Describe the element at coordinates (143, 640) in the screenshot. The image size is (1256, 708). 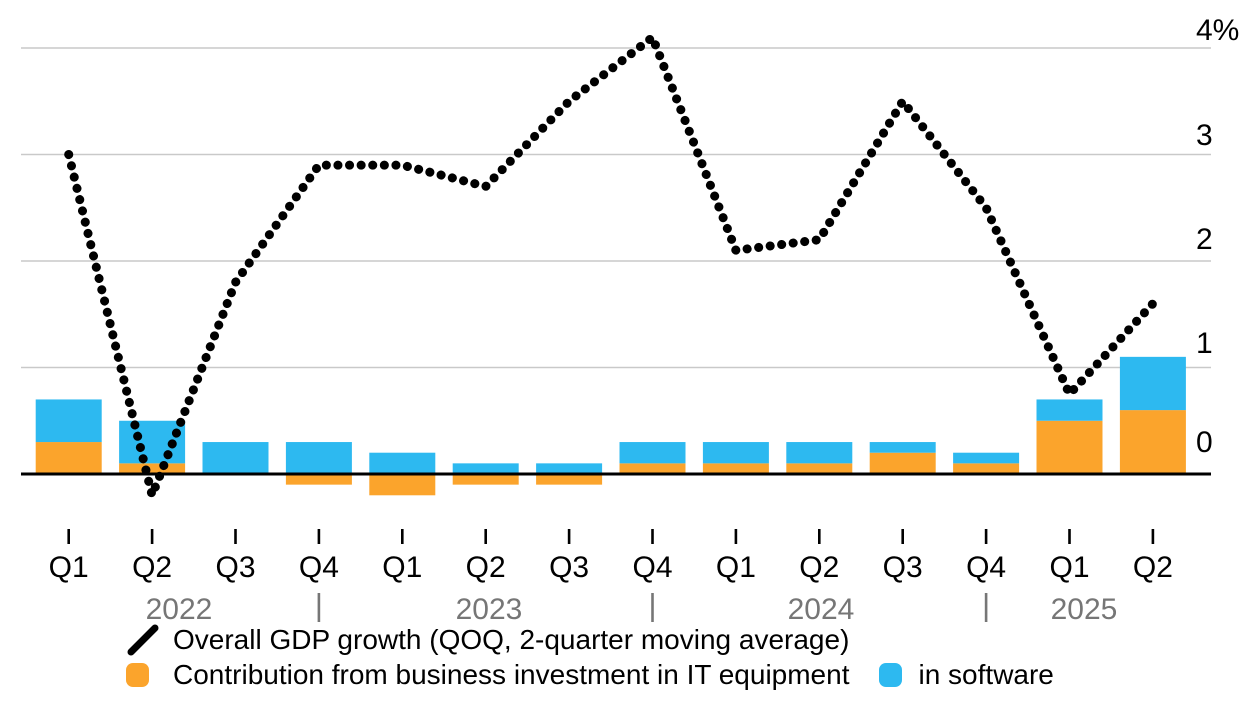
I see `gdp-line-swatch-icon` at that location.